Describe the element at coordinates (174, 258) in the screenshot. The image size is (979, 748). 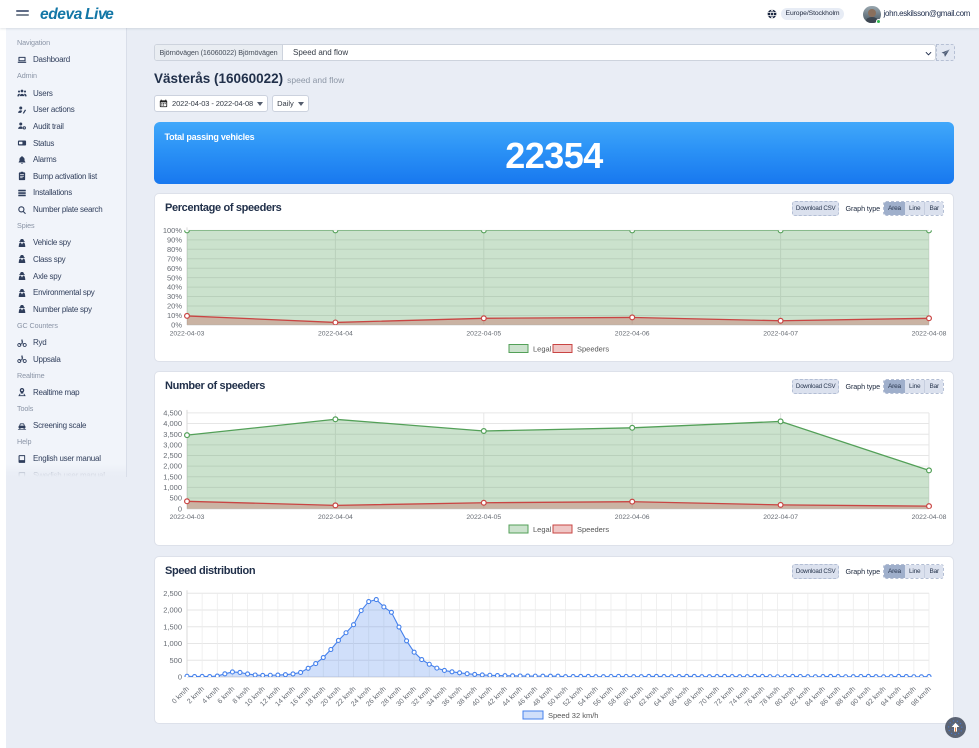
I see `svg-text: 70%` at that location.